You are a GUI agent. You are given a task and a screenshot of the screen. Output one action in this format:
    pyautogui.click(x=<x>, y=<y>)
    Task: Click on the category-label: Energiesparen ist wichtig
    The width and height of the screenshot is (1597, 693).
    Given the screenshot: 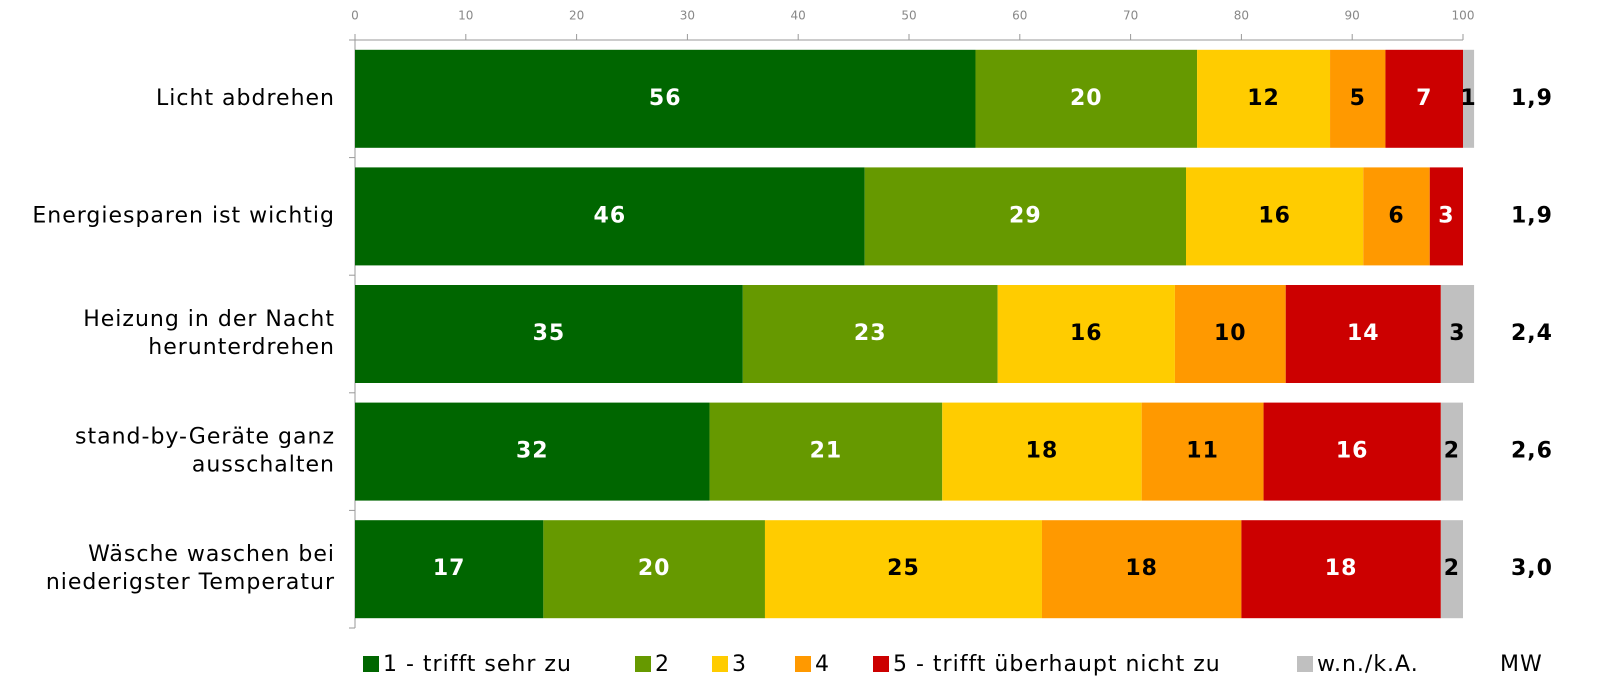 What is the action you would take?
    pyautogui.click(x=183, y=215)
    